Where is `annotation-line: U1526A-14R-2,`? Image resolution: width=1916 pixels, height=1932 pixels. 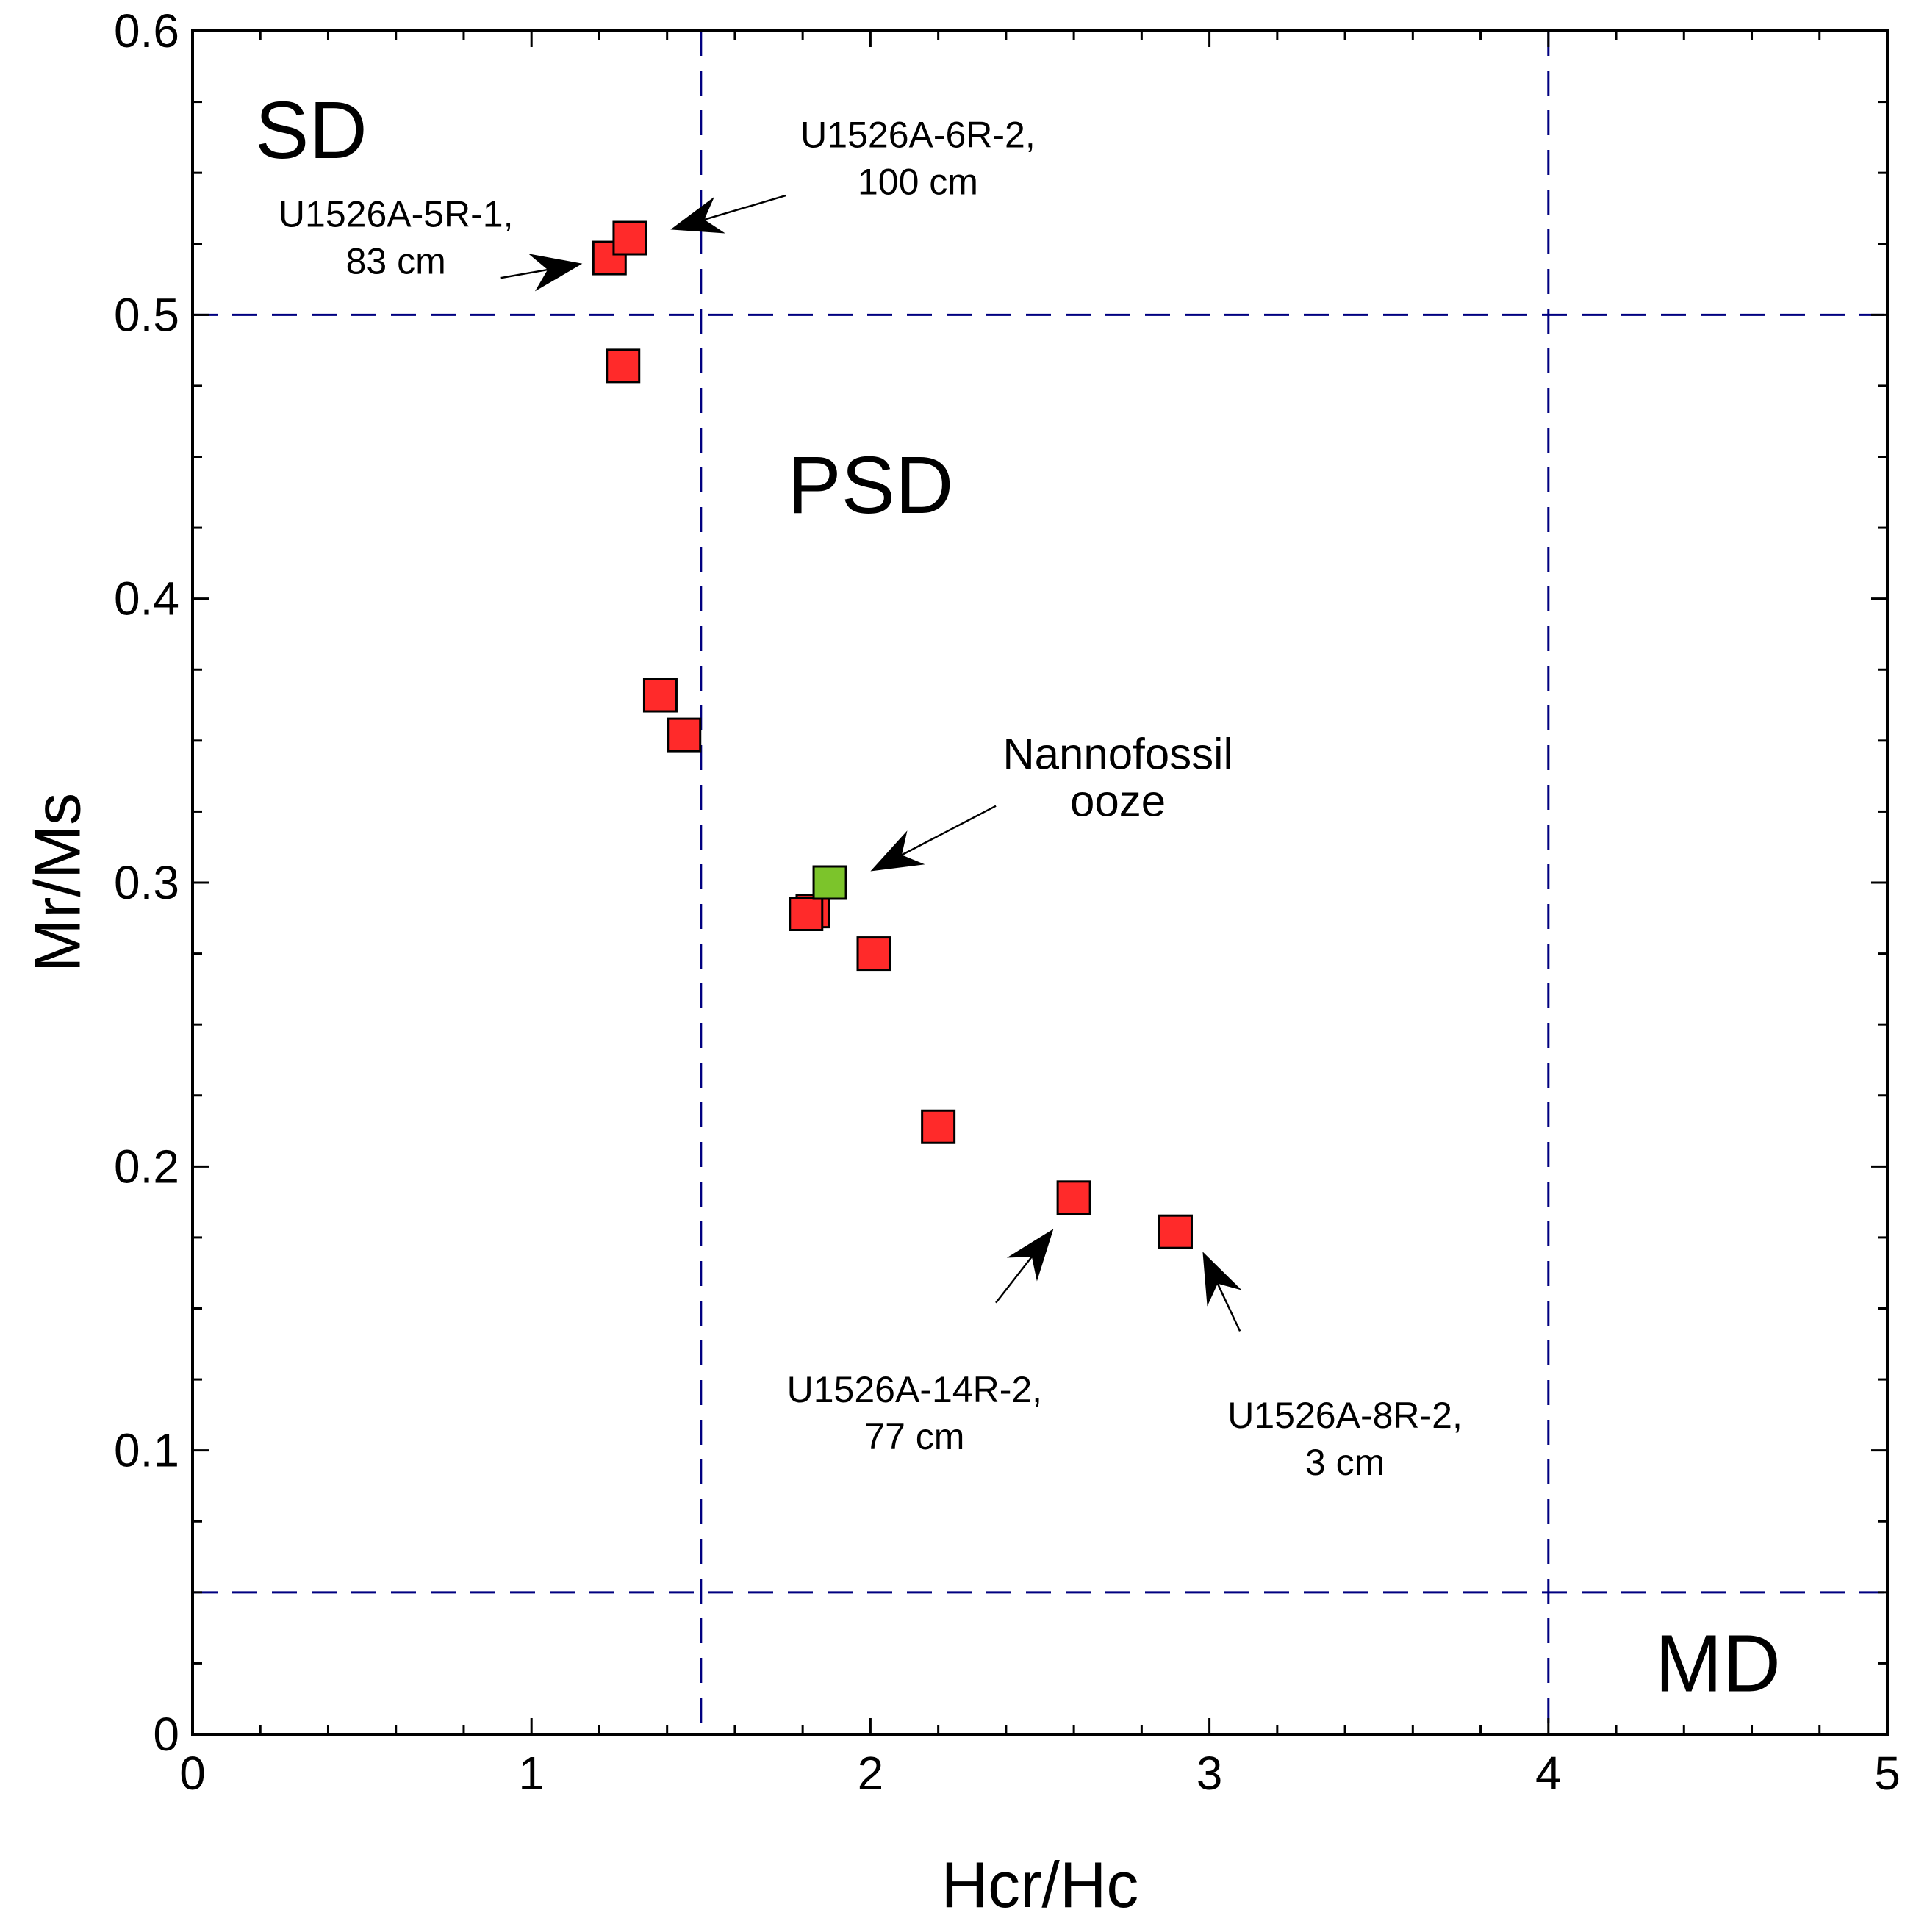
annotation-line: U1526A-14R-2, is located at coordinates (914, 1390).